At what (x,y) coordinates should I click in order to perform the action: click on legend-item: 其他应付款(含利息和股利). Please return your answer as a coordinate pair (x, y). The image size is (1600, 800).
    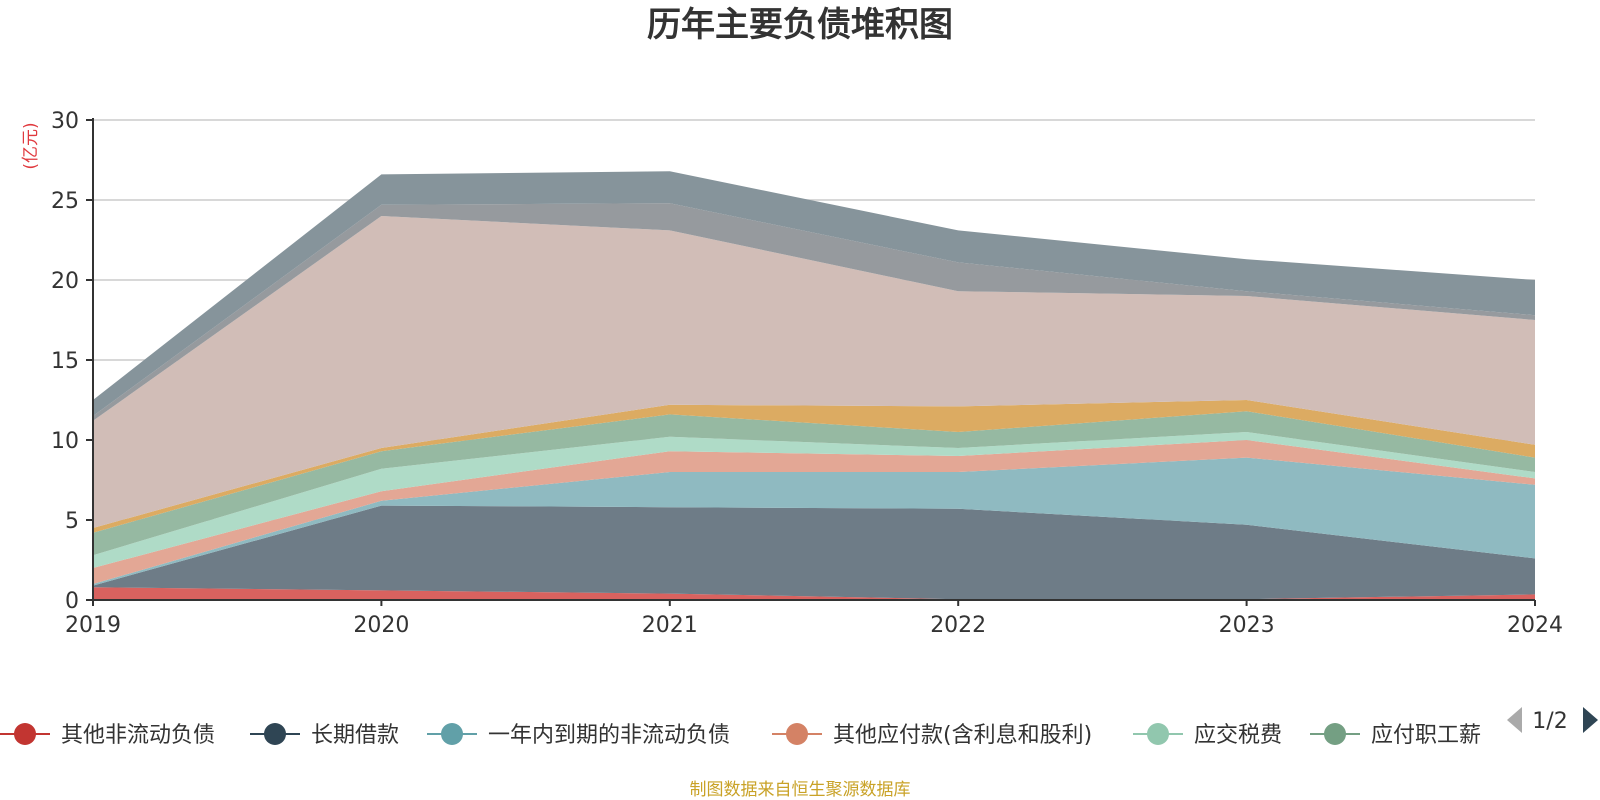
    Looking at the image, I should click on (932, 735).